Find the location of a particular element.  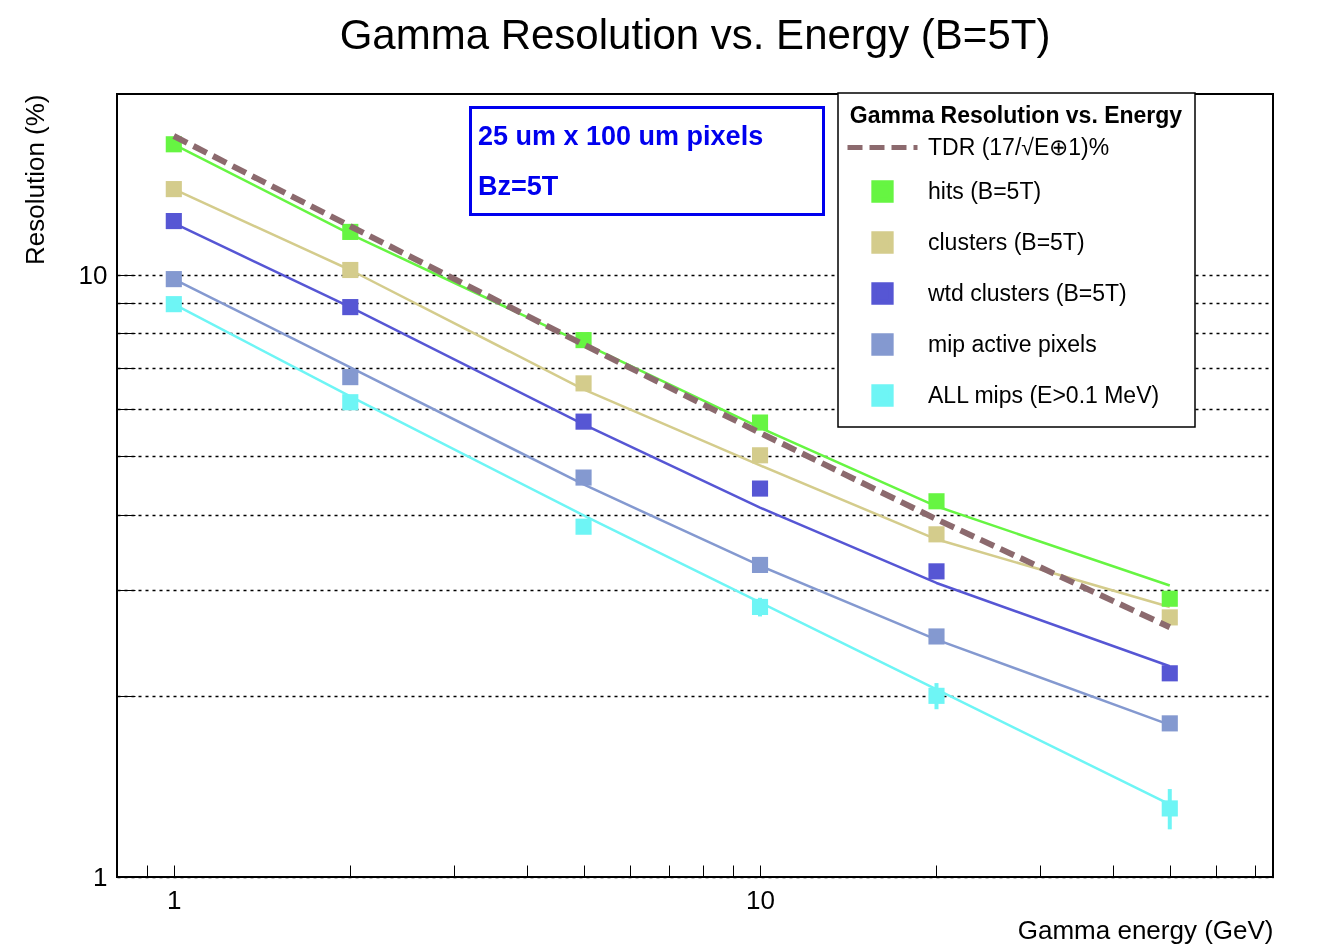

annotation: Bz=5T is located at coordinates (519, 186).